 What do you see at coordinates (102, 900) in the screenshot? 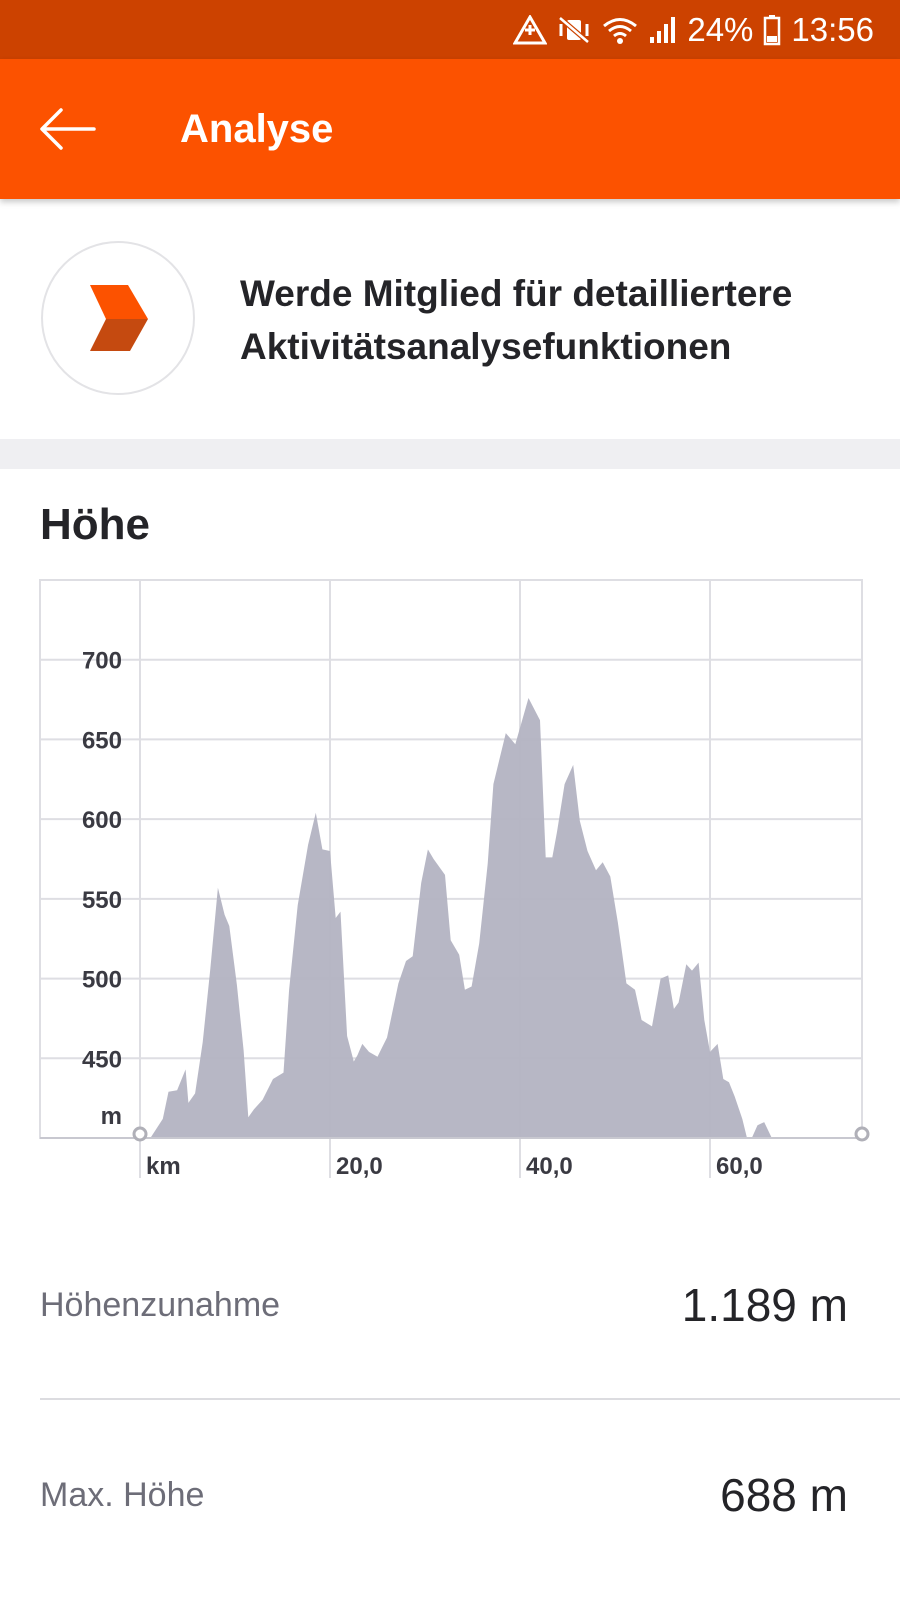
I see `y-tick-label: 550` at bounding box center [102, 900].